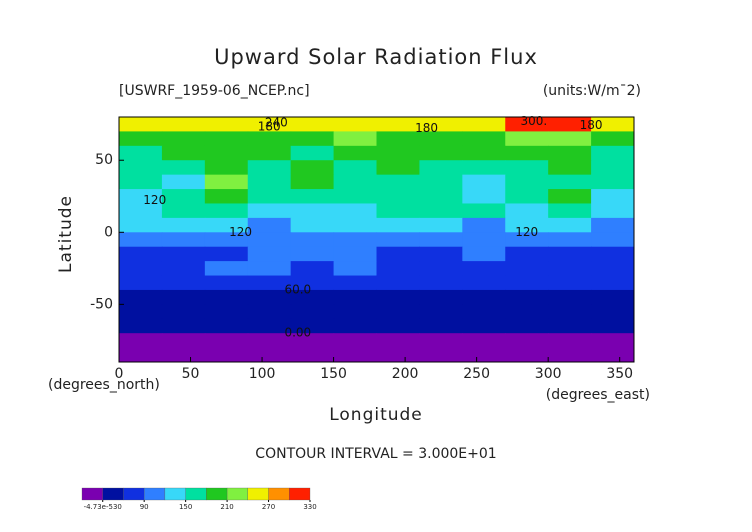  Describe the element at coordinates (119, 374) in the screenshot. I see `x-tick-label: 0` at that location.